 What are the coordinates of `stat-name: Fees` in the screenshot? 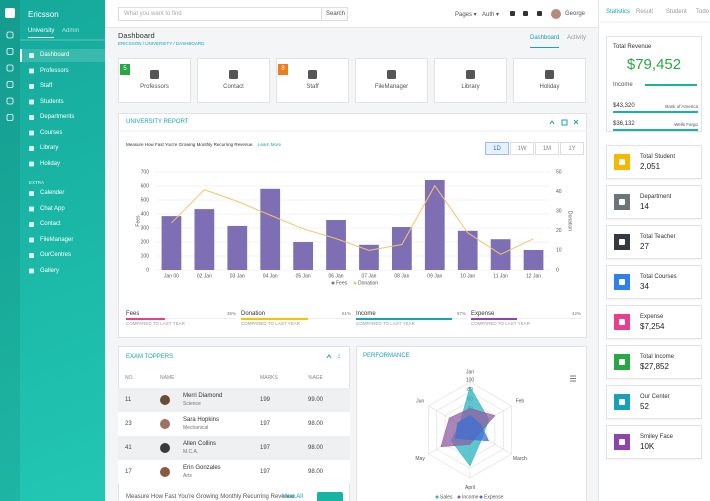 It's located at (133, 314).